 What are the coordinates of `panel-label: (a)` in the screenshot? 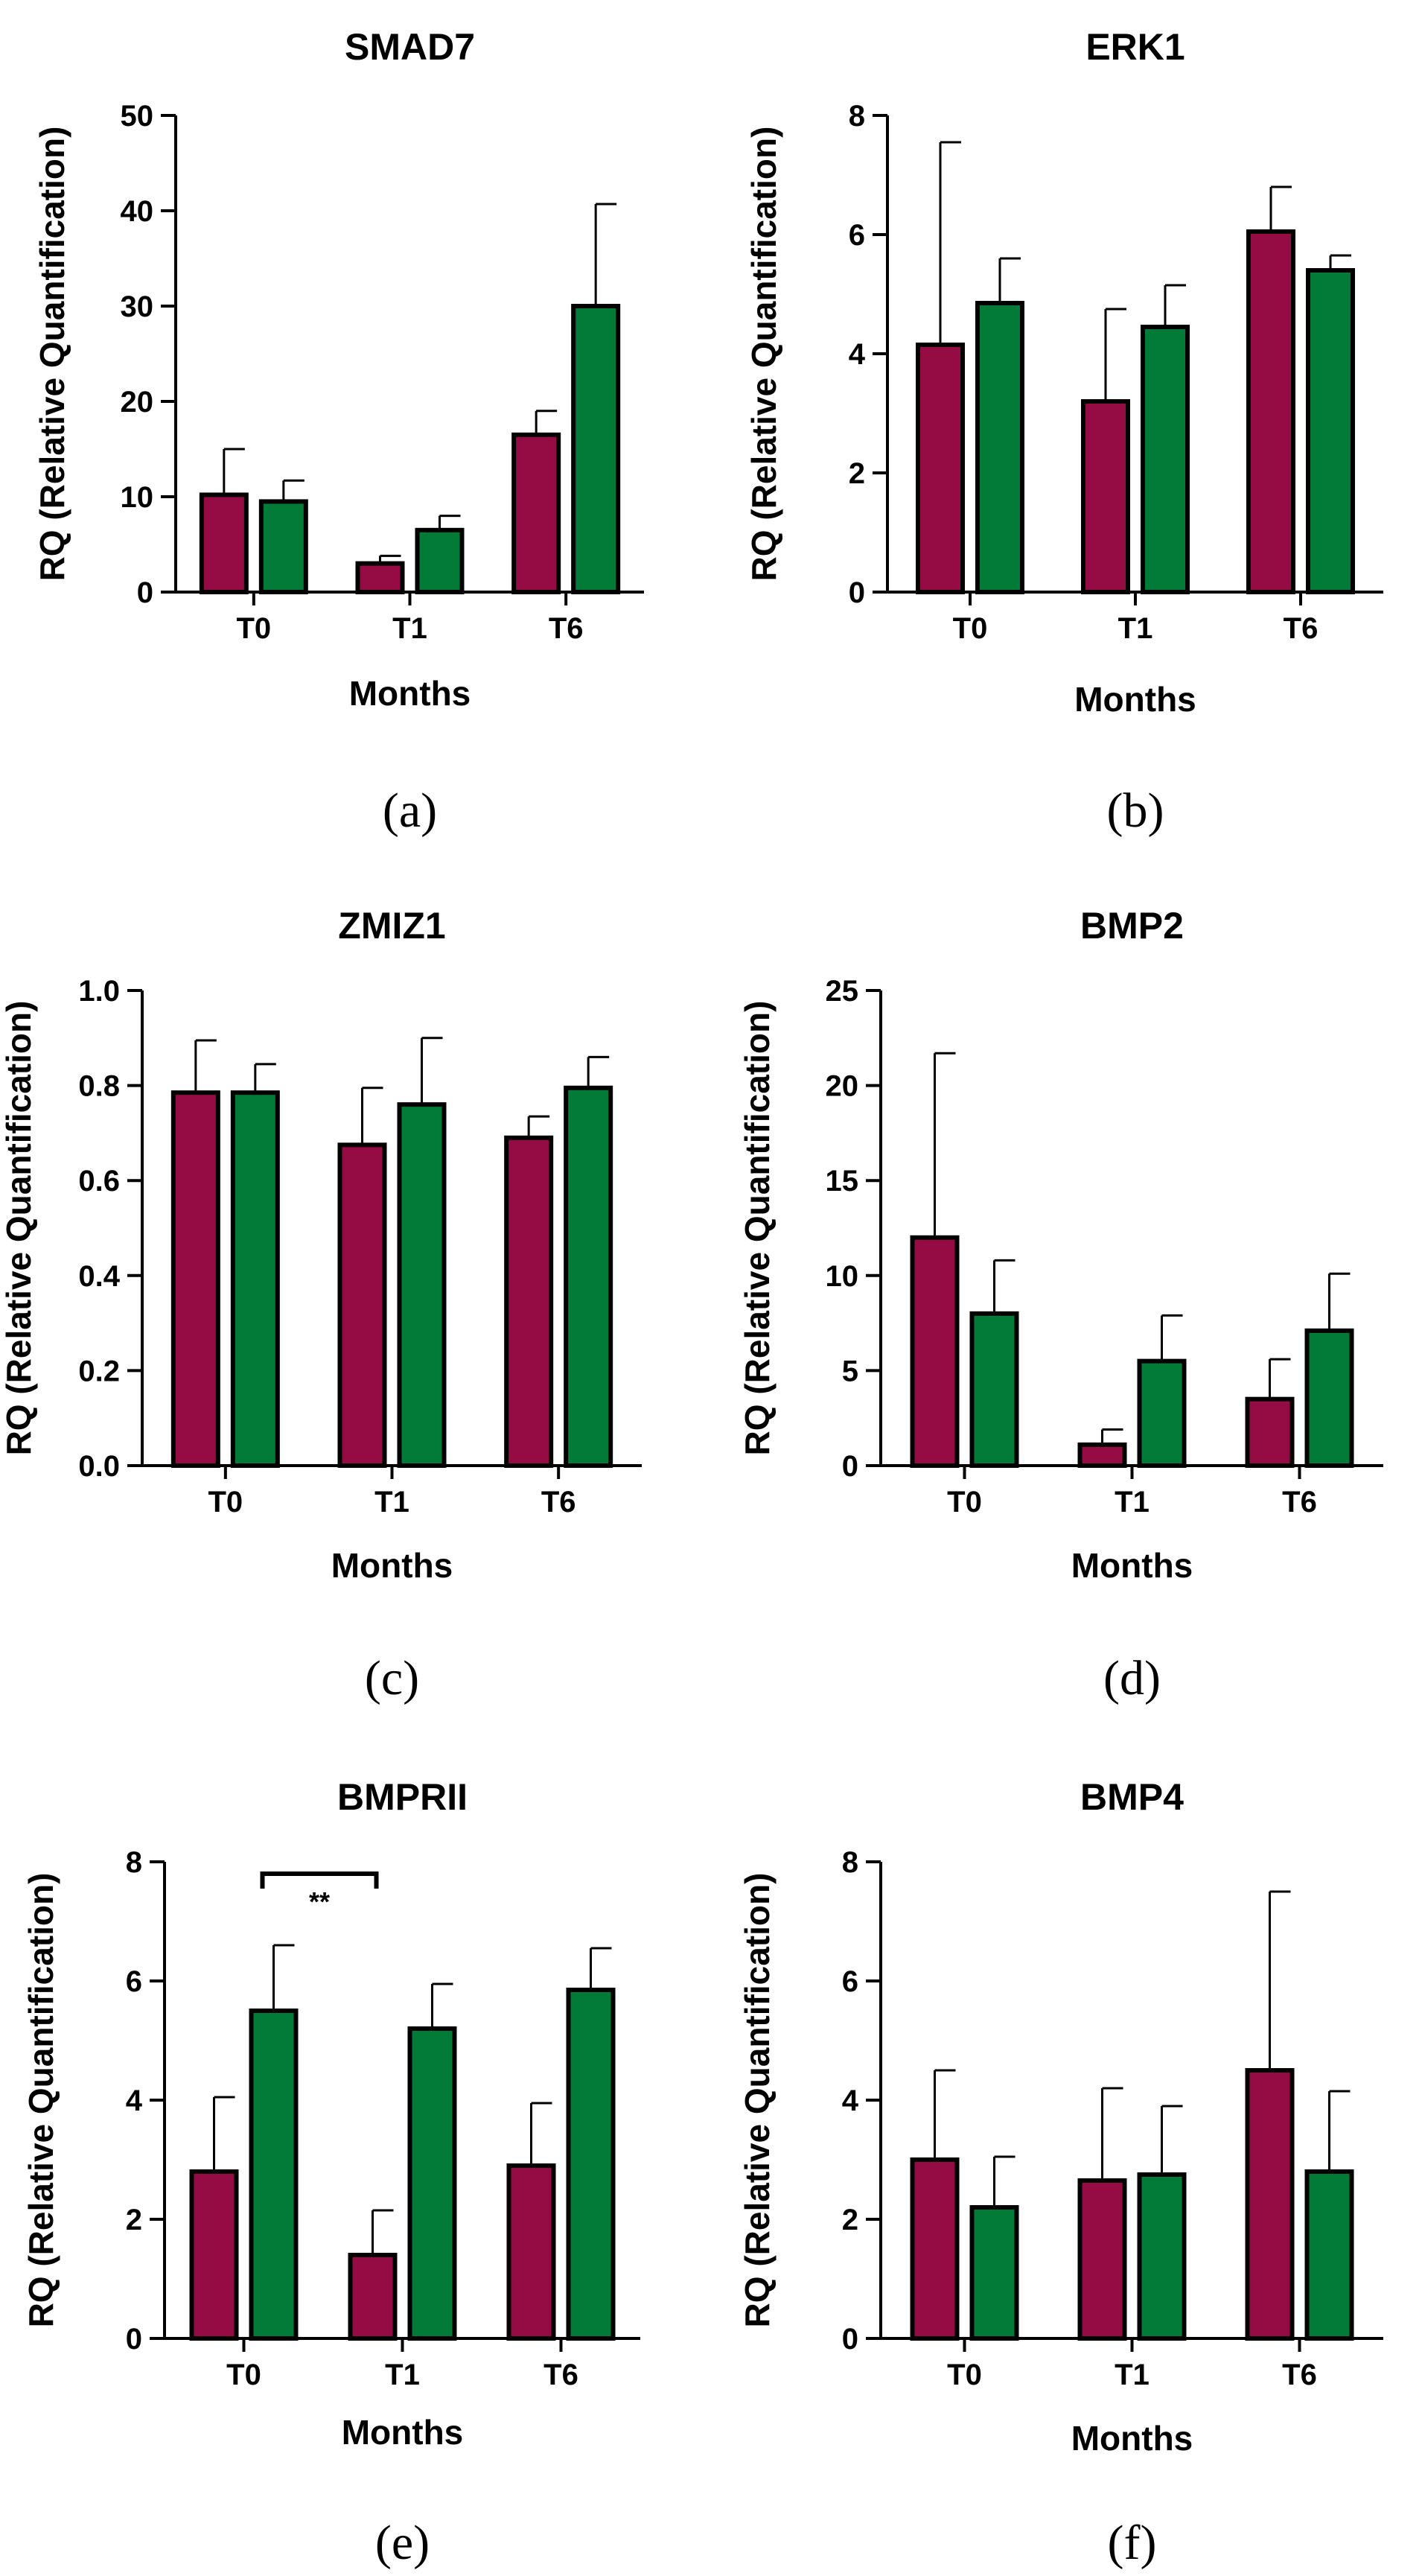 It's located at (410, 810).